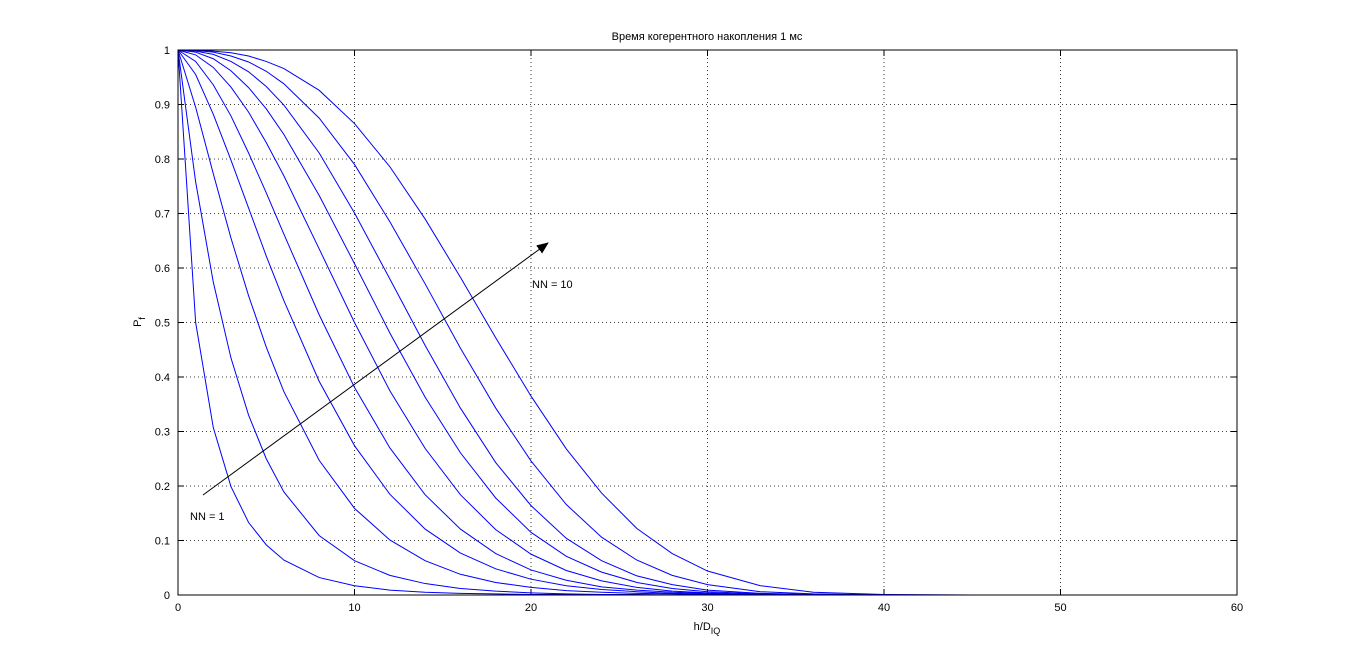 This screenshot has height=669, width=1367. I want to click on annotation: NN = 1, so click(207, 517).